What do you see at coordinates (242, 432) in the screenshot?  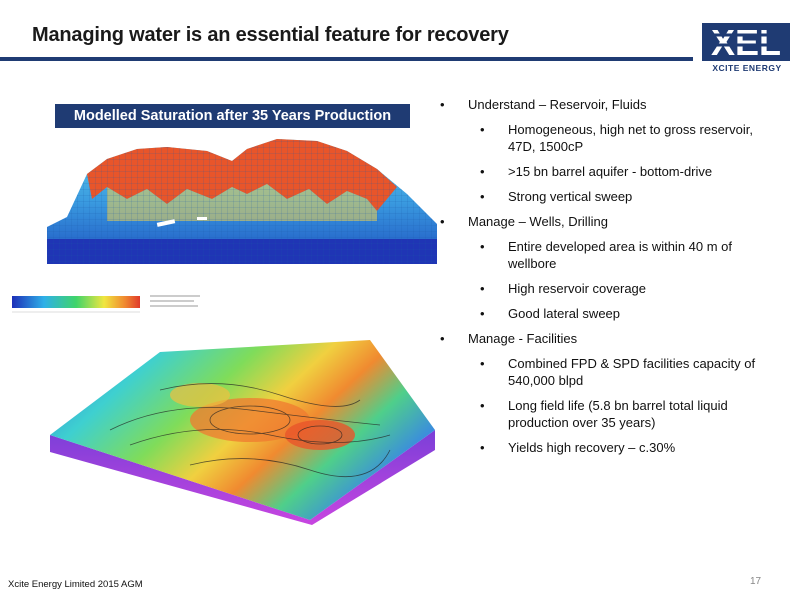 I see `reservoir-3d-map-image` at bounding box center [242, 432].